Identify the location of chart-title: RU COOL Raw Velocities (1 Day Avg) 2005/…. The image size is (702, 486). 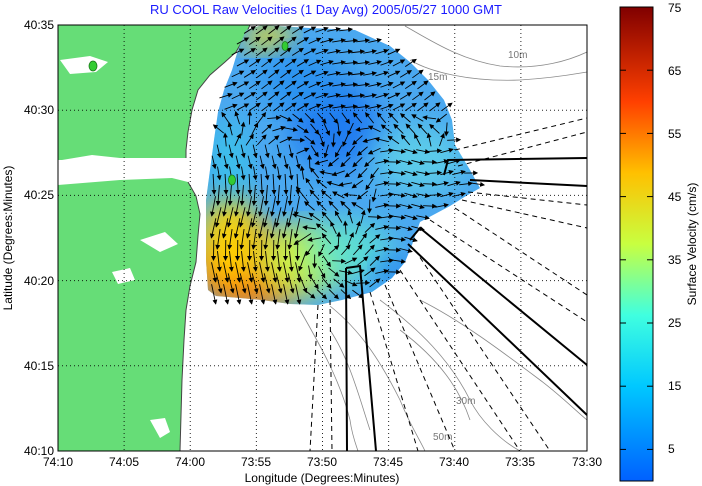
(326, 9).